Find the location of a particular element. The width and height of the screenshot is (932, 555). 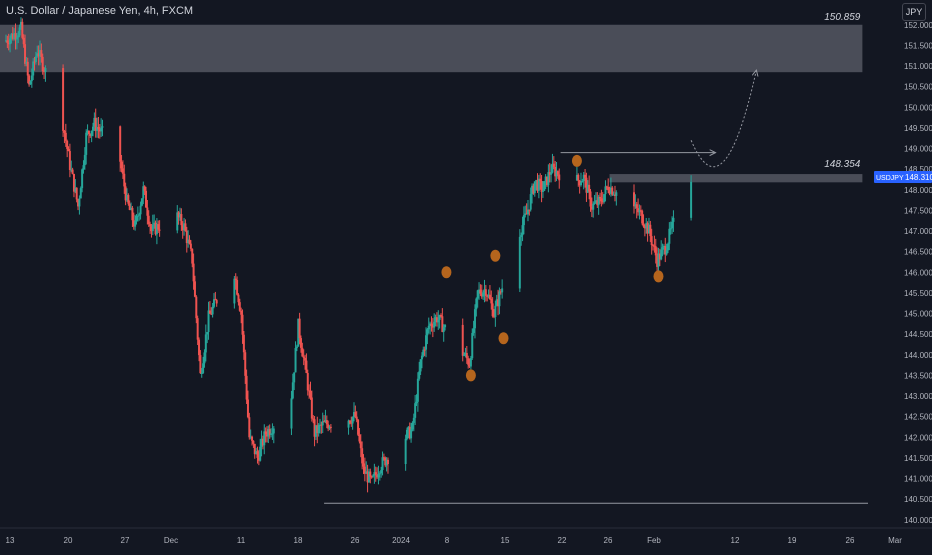

current-price-label: 148.310 is located at coordinates (918, 177).